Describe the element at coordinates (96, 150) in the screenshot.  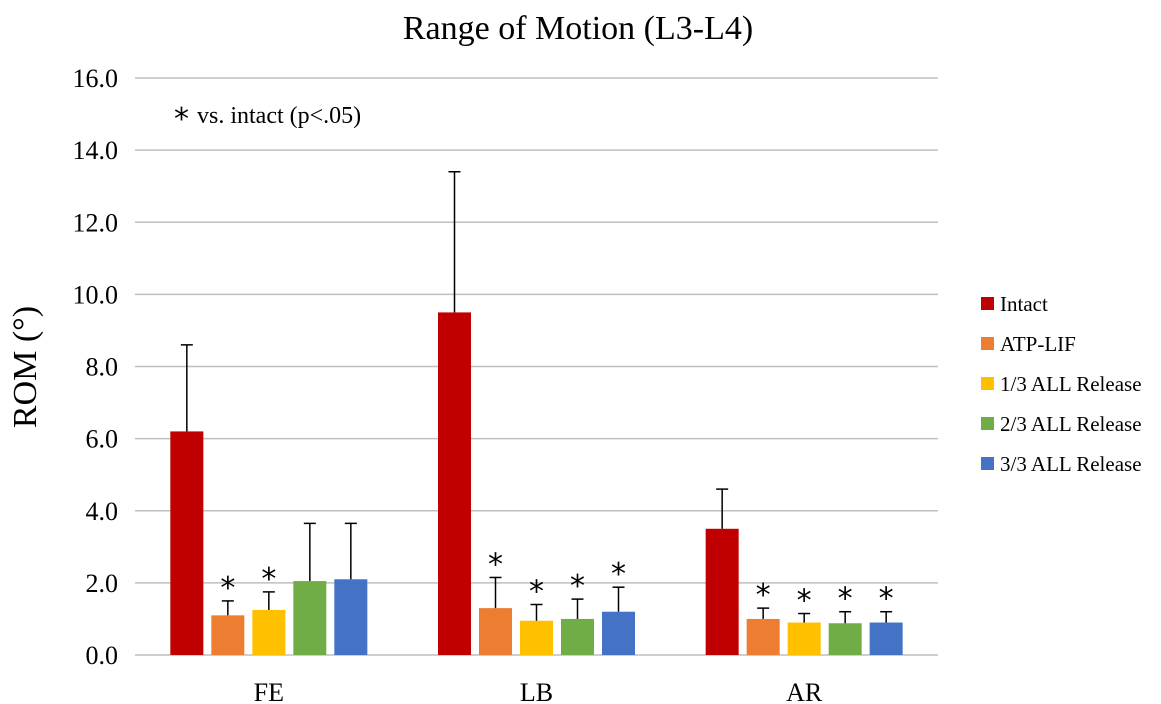
I see `y-tick-label: 14.0` at that location.